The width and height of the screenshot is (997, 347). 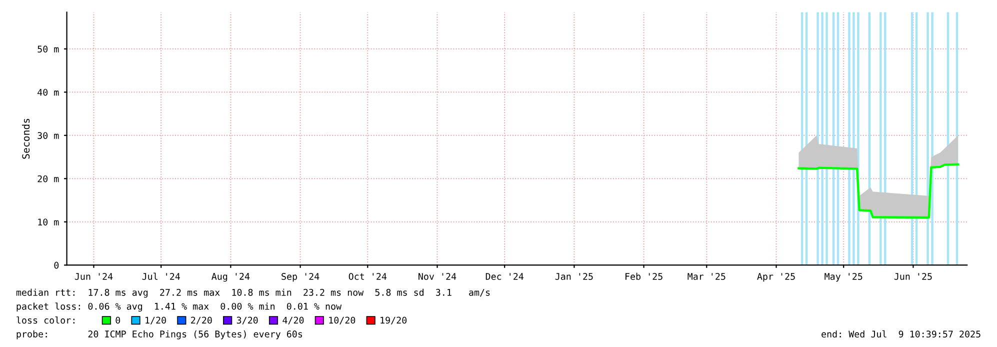 I want to click on x-tick-label: Jun '24, so click(x=93, y=276).